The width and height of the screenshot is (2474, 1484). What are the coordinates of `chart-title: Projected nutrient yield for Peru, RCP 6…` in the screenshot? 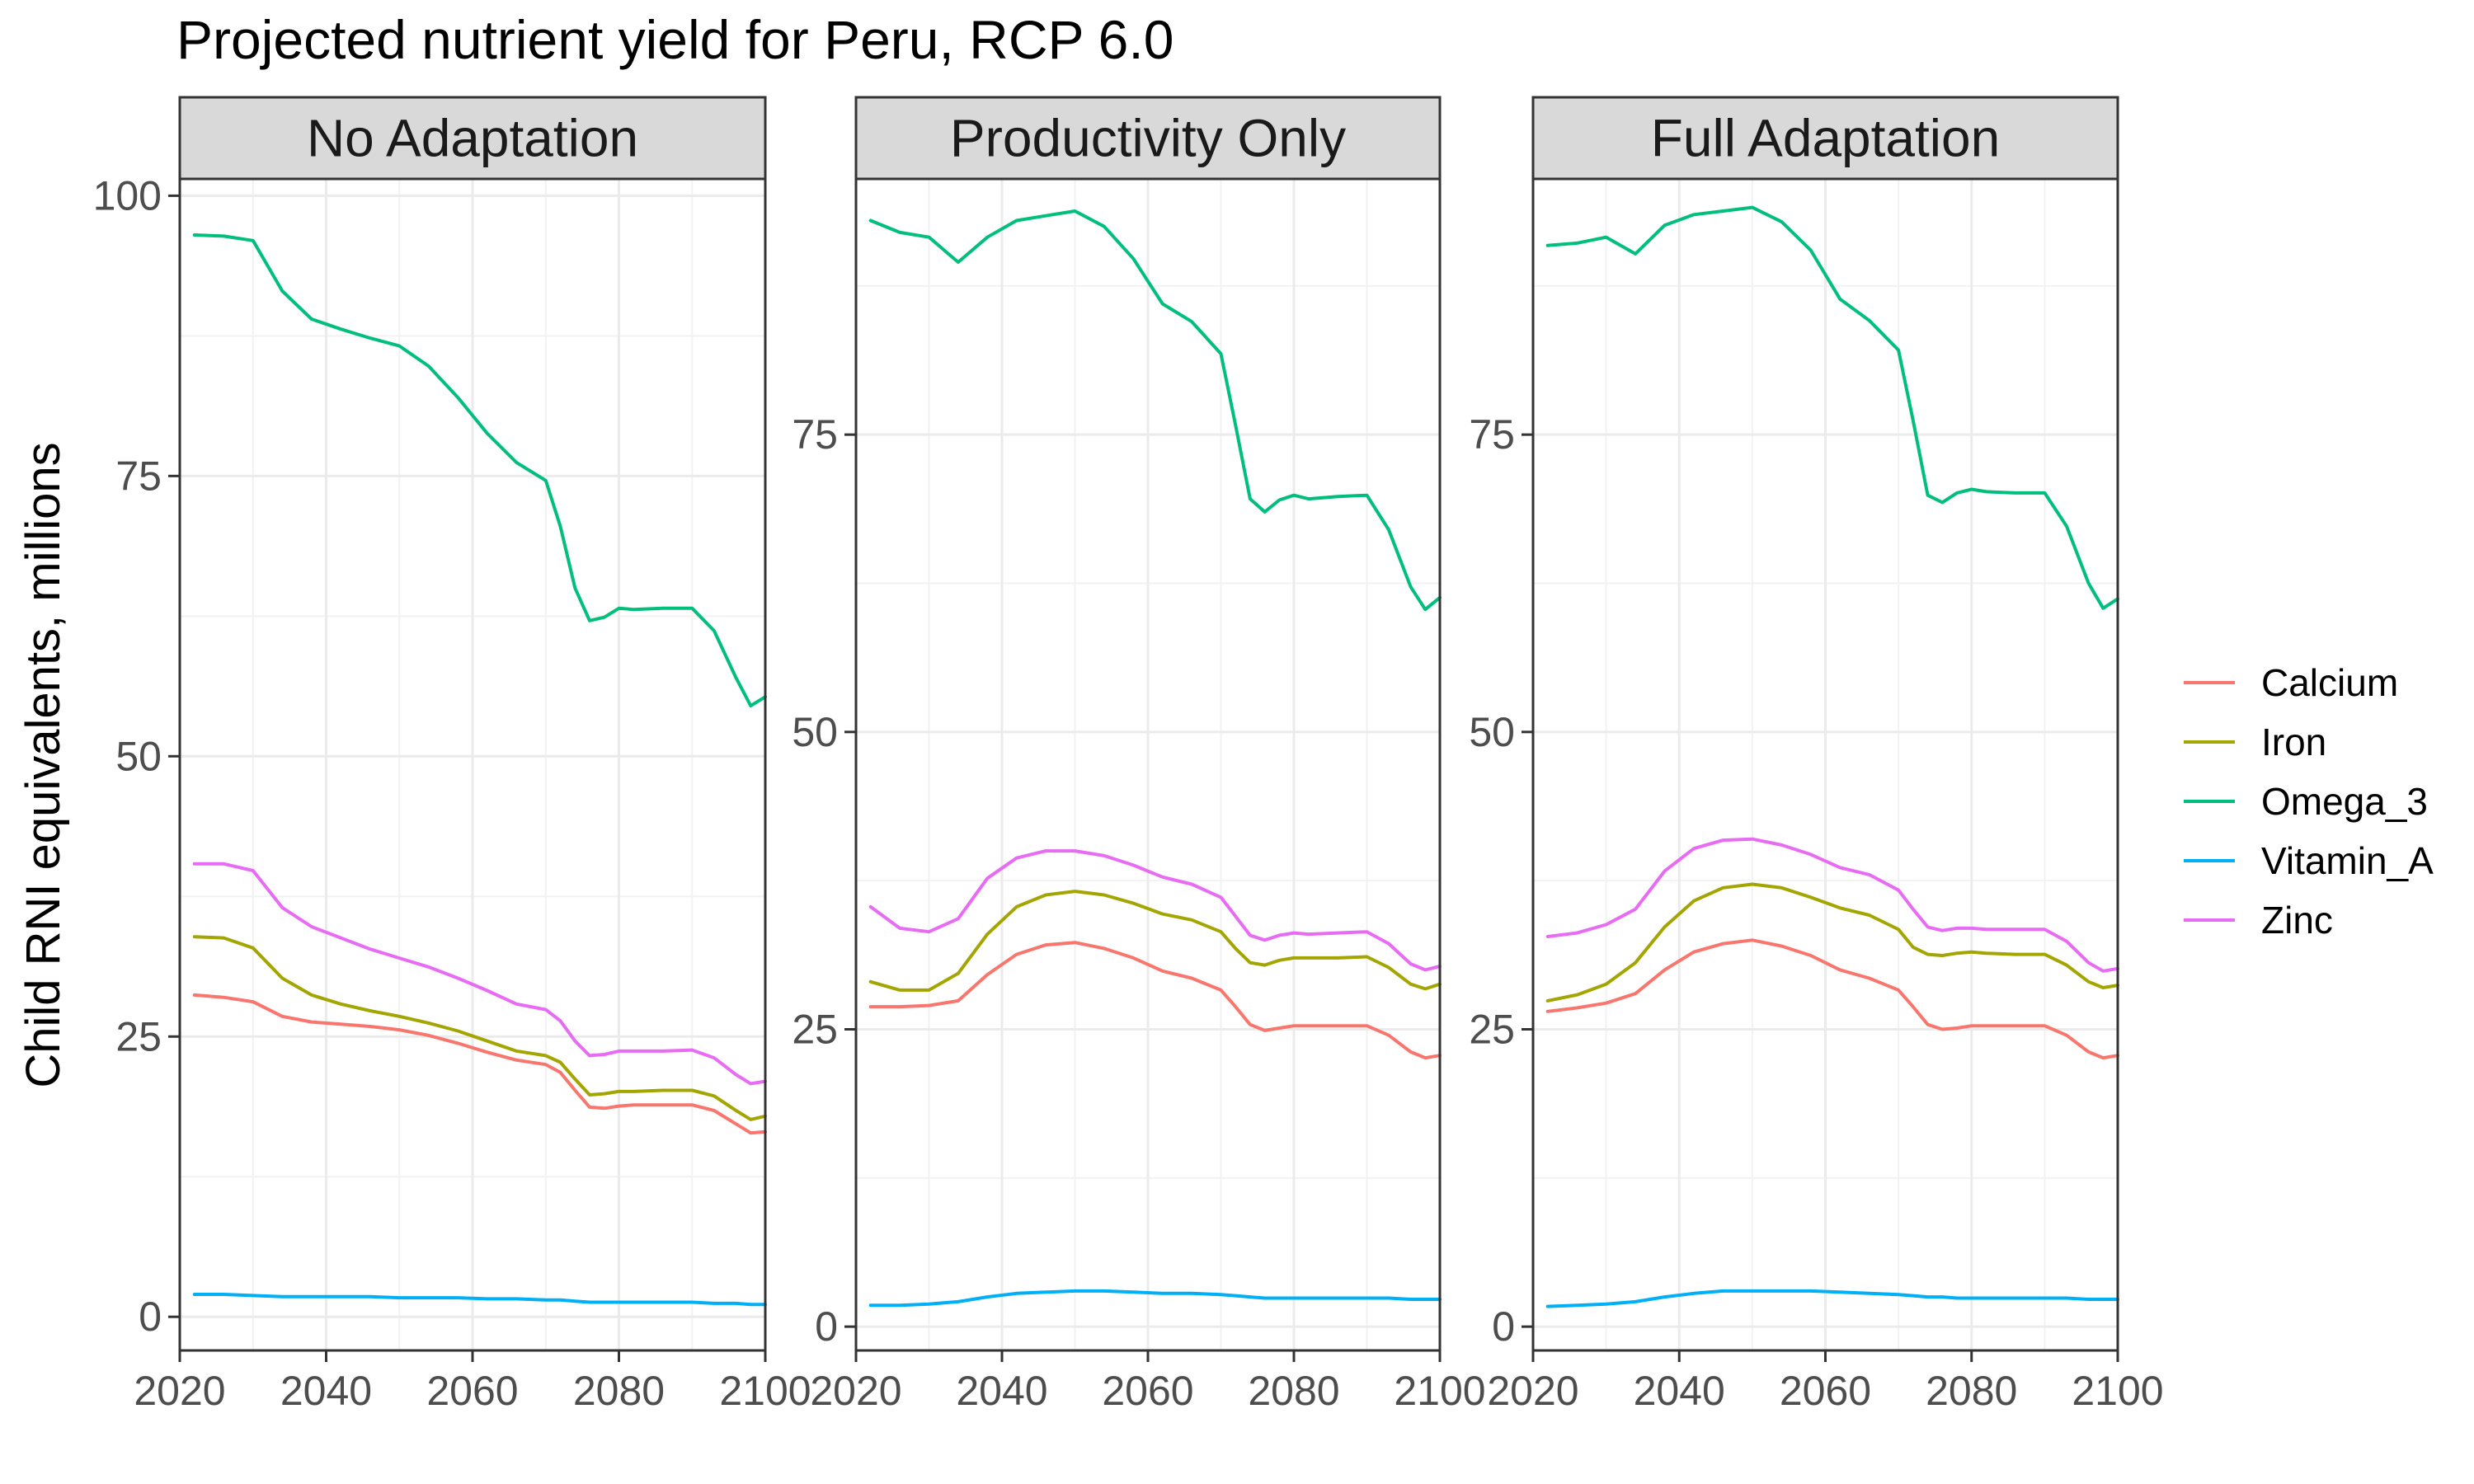 It's located at (675, 39).